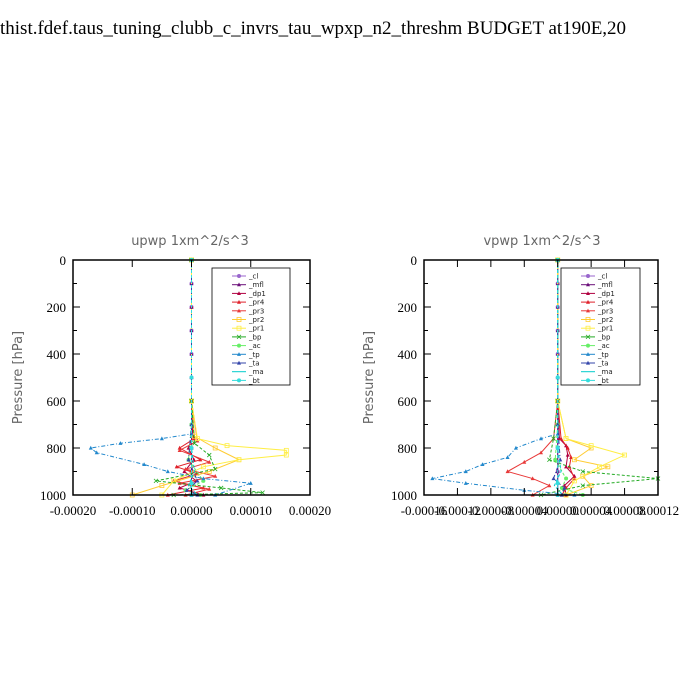  I want to click on legend-label: _dp1, so click(257, 294).